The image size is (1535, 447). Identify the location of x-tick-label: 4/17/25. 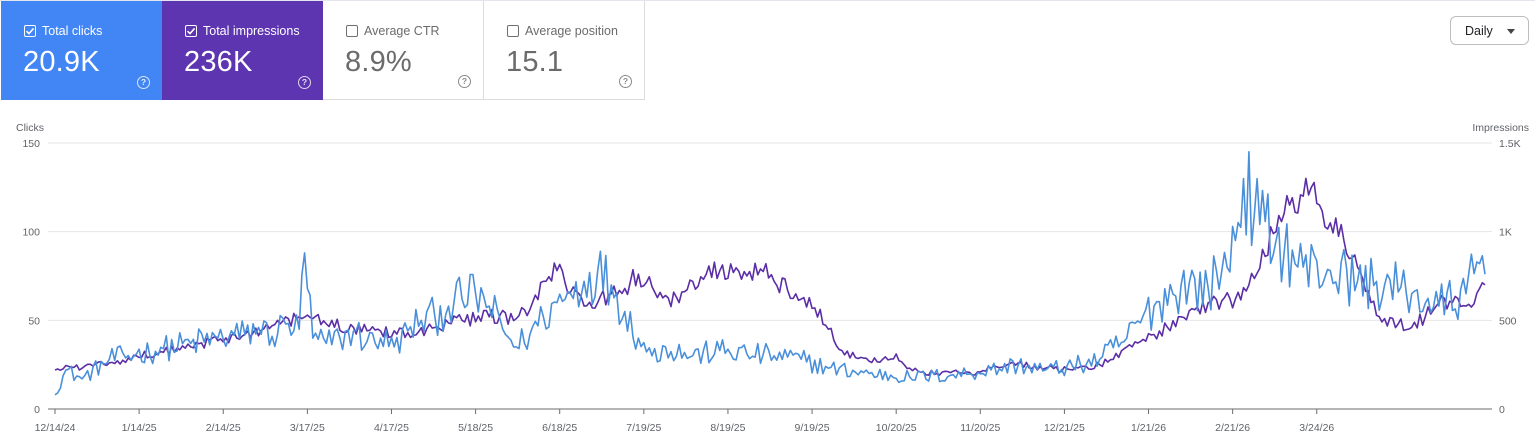
(391, 428).